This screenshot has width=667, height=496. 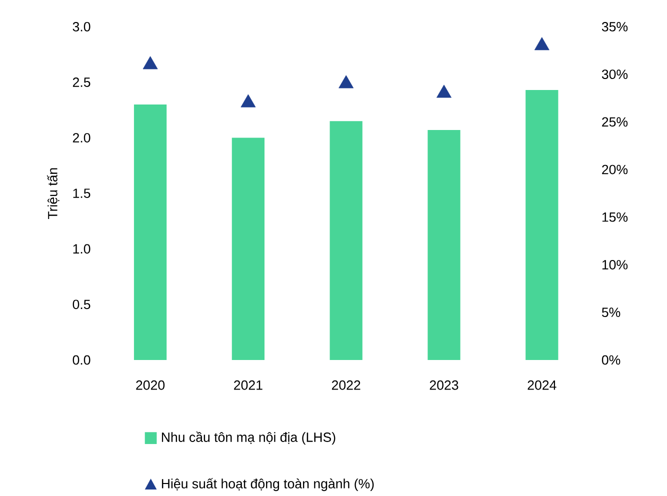 I want to click on y-axis-title: Triệu tấn, so click(x=53, y=193).